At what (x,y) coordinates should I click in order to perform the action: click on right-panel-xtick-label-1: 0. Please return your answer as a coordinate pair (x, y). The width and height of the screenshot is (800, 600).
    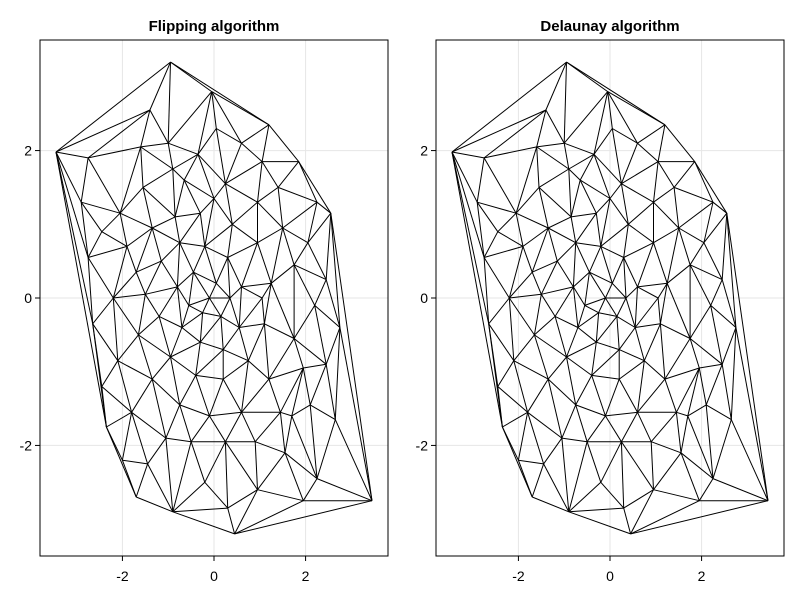
    Looking at the image, I should click on (610, 576).